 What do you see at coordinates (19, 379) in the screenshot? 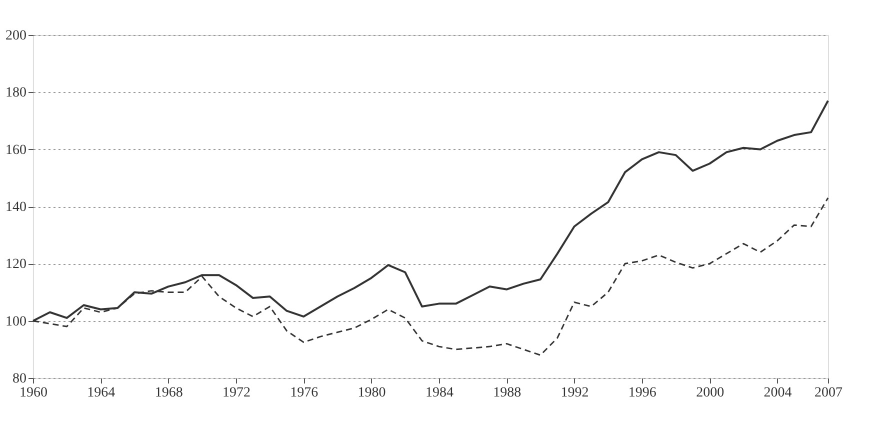
I see `y-tick-label: 80` at bounding box center [19, 379].